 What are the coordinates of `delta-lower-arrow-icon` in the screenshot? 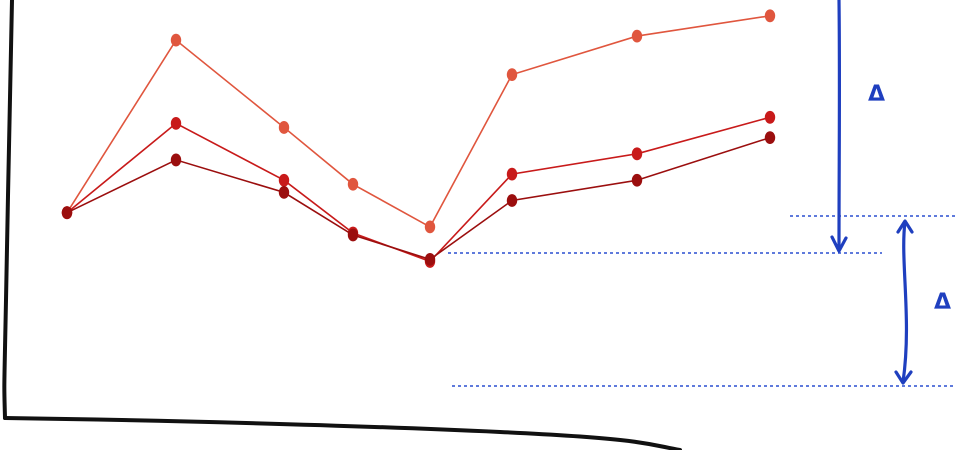 It's located at (904, 302).